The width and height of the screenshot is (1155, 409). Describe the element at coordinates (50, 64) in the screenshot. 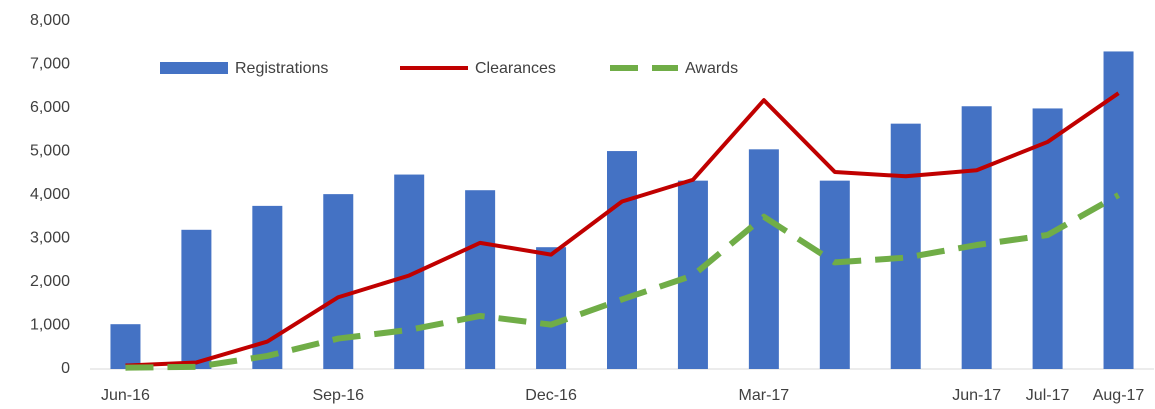

I see `y-tick-label: 7,000` at that location.